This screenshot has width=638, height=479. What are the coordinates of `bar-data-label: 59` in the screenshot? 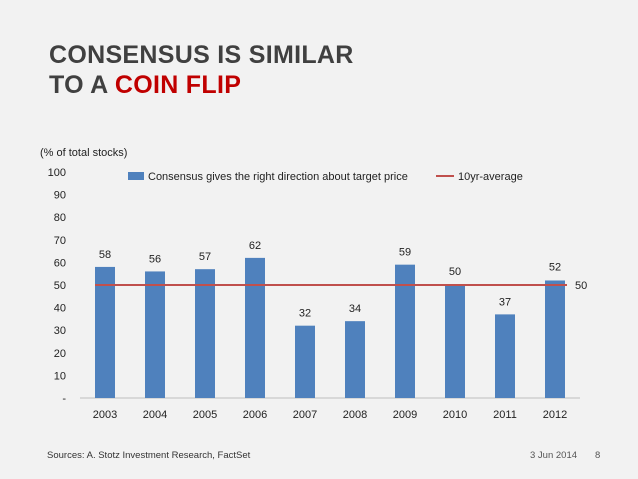 It's located at (405, 253).